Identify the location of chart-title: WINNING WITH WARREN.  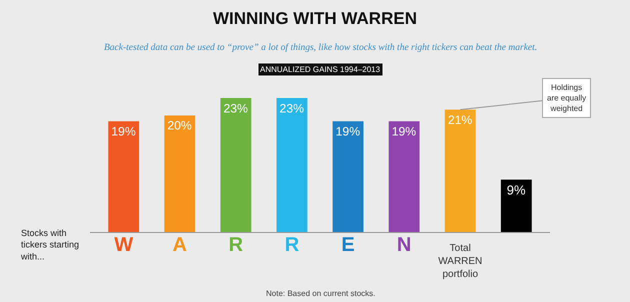
(315, 18).